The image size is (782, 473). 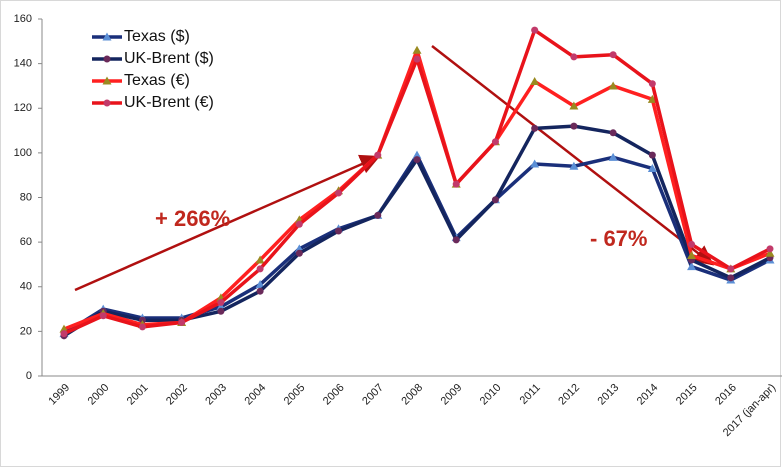 What do you see at coordinates (608, 395) in the screenshot?
I see `x-tick-label: 2013` at bounding box center [608, 395].